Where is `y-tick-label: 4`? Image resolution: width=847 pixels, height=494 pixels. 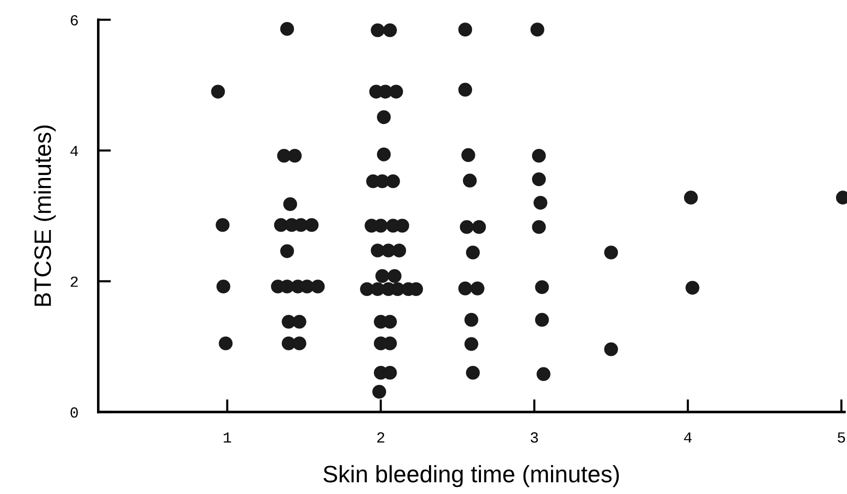 y-tick-label: 4 is located at coordinates (74, 151).